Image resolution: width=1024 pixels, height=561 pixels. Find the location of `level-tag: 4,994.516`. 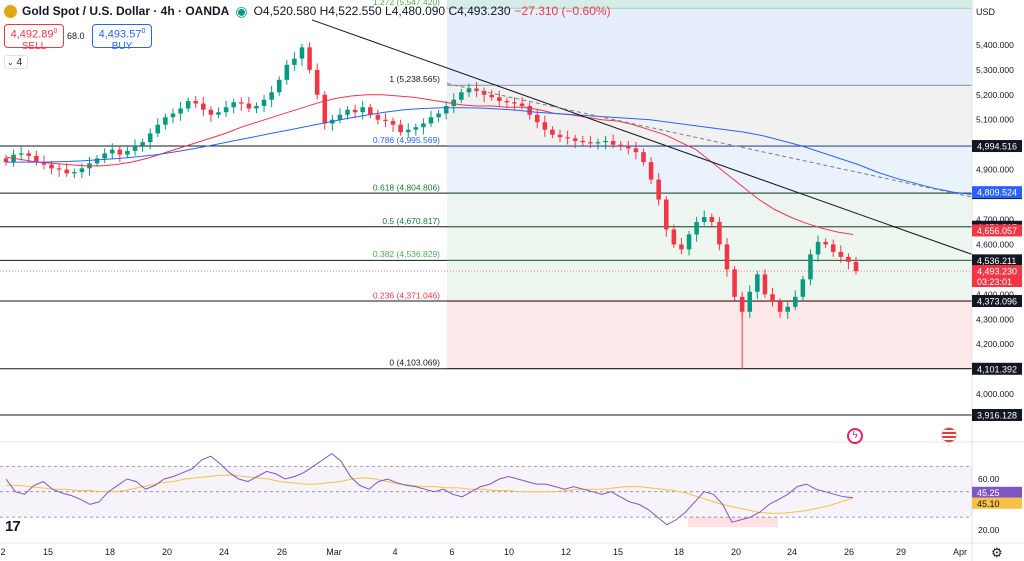

level-tag: 4,994.516 is located at coordinates (997, 147).